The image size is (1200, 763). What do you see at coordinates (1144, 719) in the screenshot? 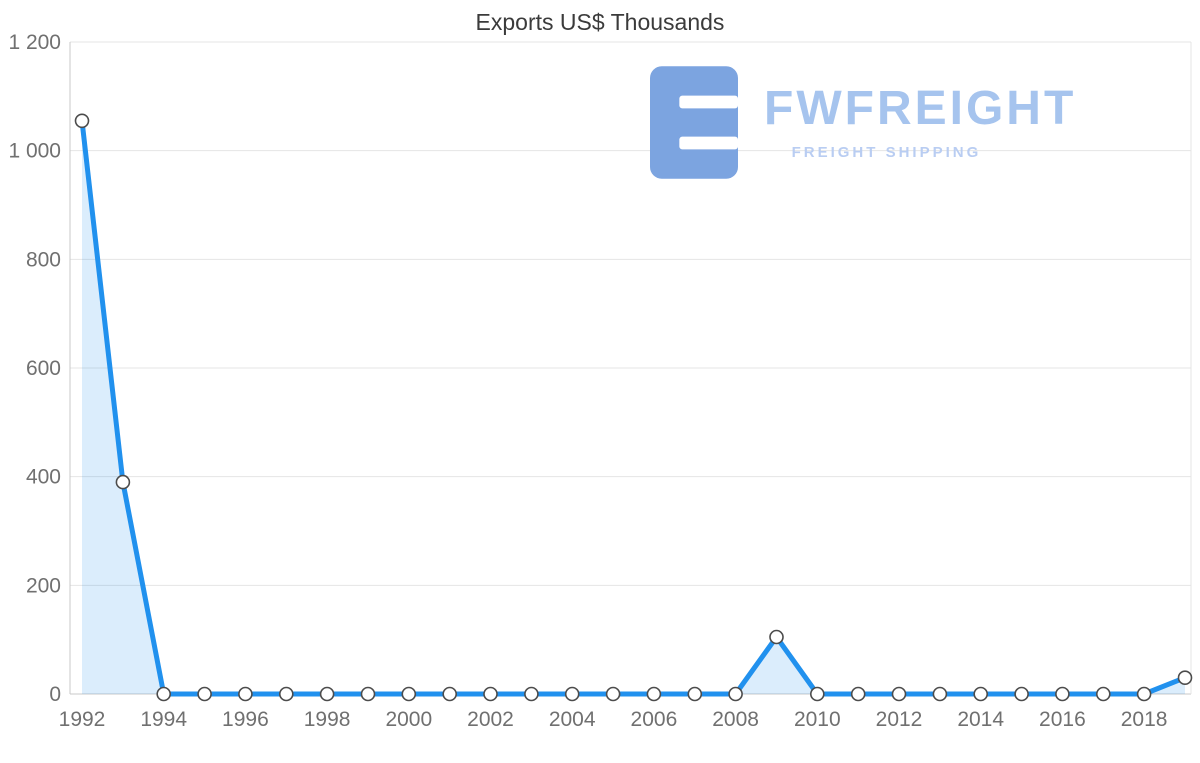
I see `x-tick-label: 2018` at bounding box center [1144, 719].